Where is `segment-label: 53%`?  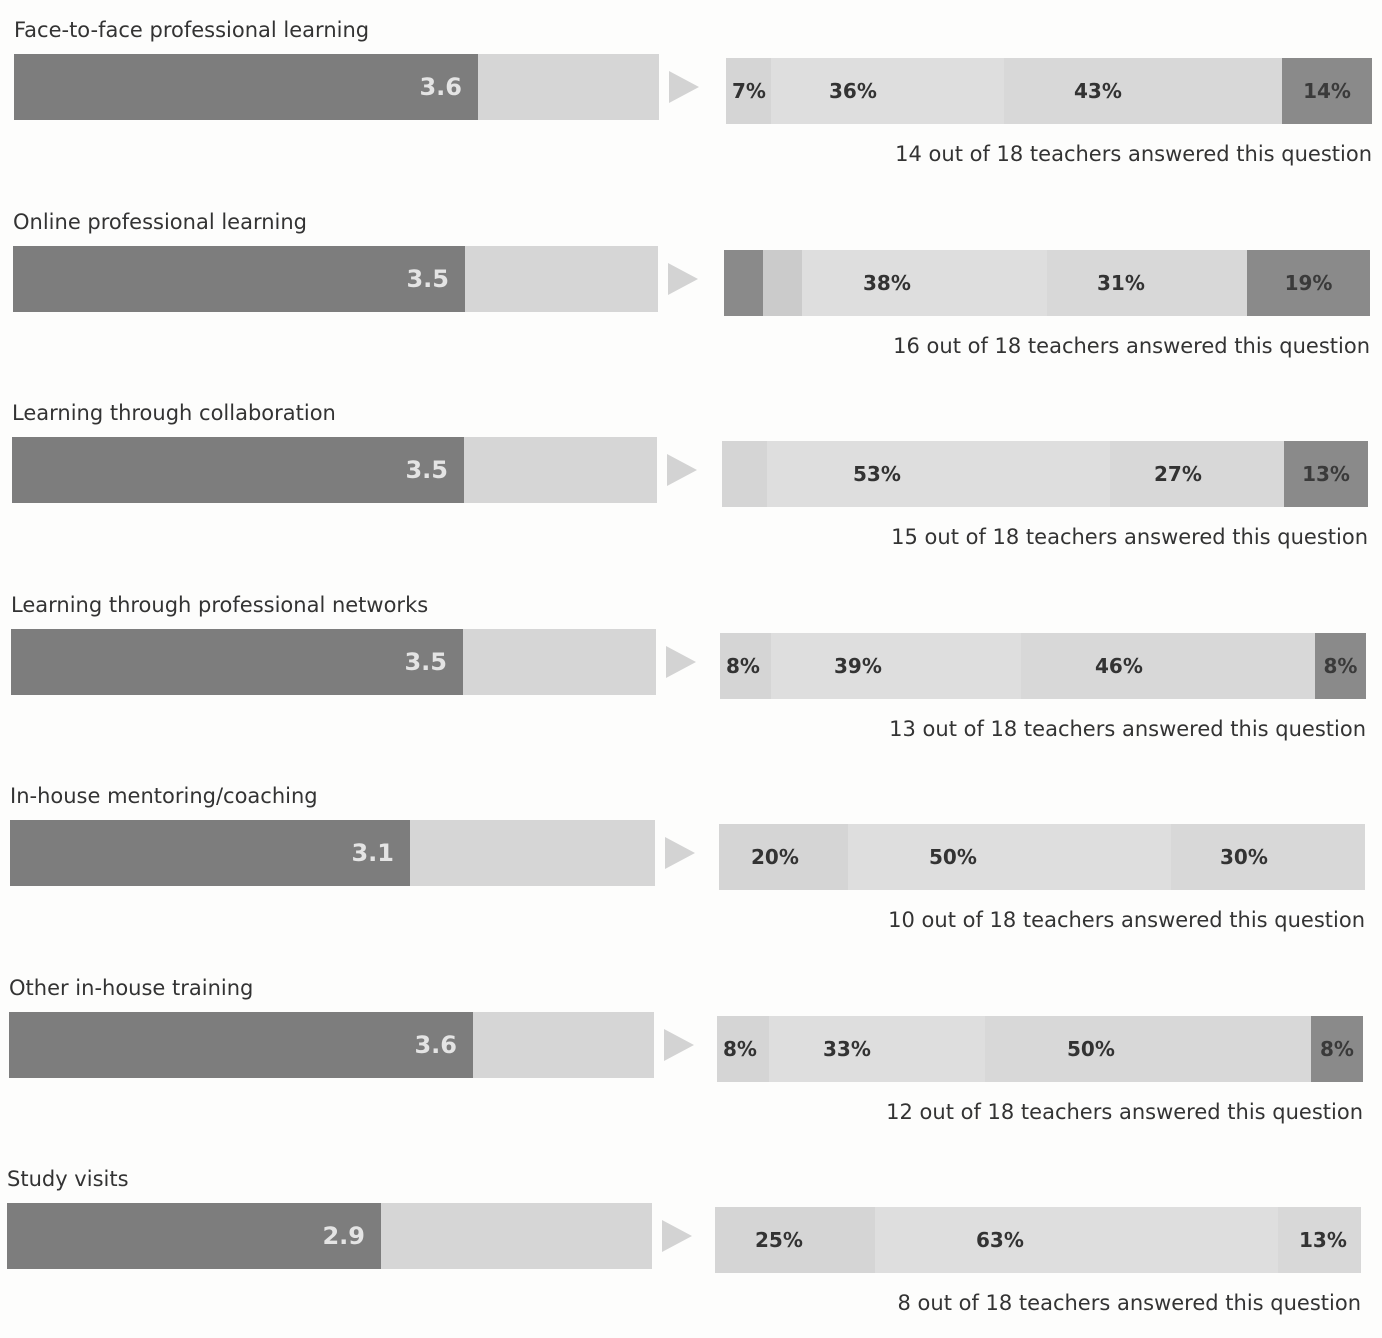 segment-label: 53% is located at coordinates (877, 474).